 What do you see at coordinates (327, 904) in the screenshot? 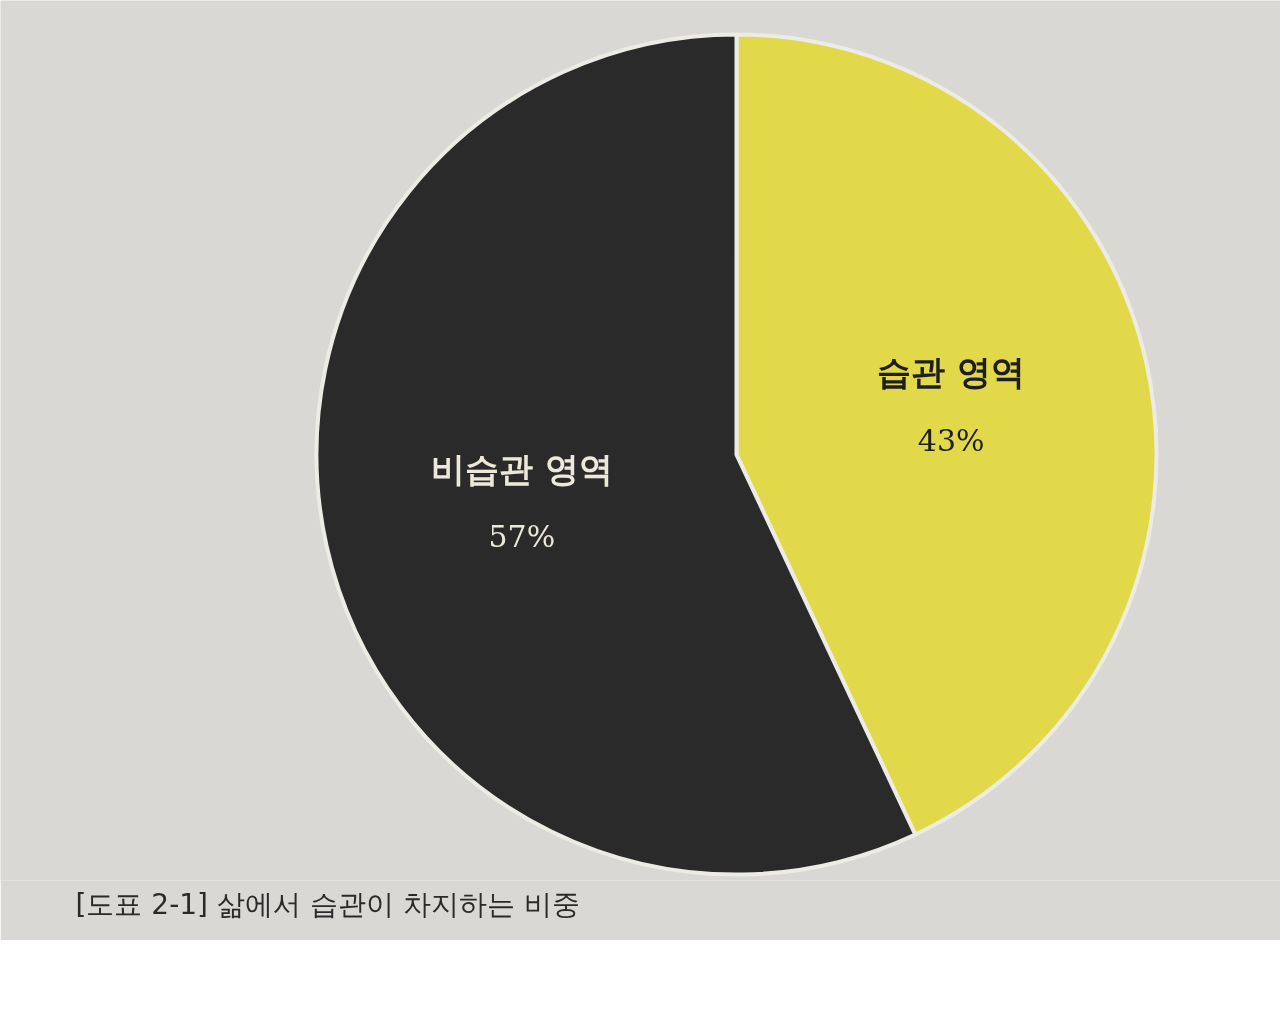
I see `text: [도표 2-1] 삶에서 습관이 차지하는 비중` at bounding box center [327, 904].